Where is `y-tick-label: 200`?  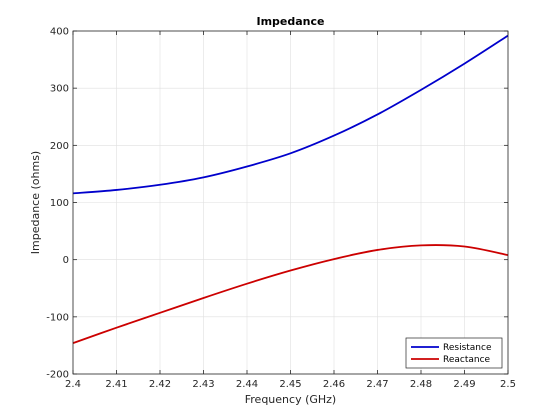 y-tick-label: 200 is located at coordinates (59, 146).